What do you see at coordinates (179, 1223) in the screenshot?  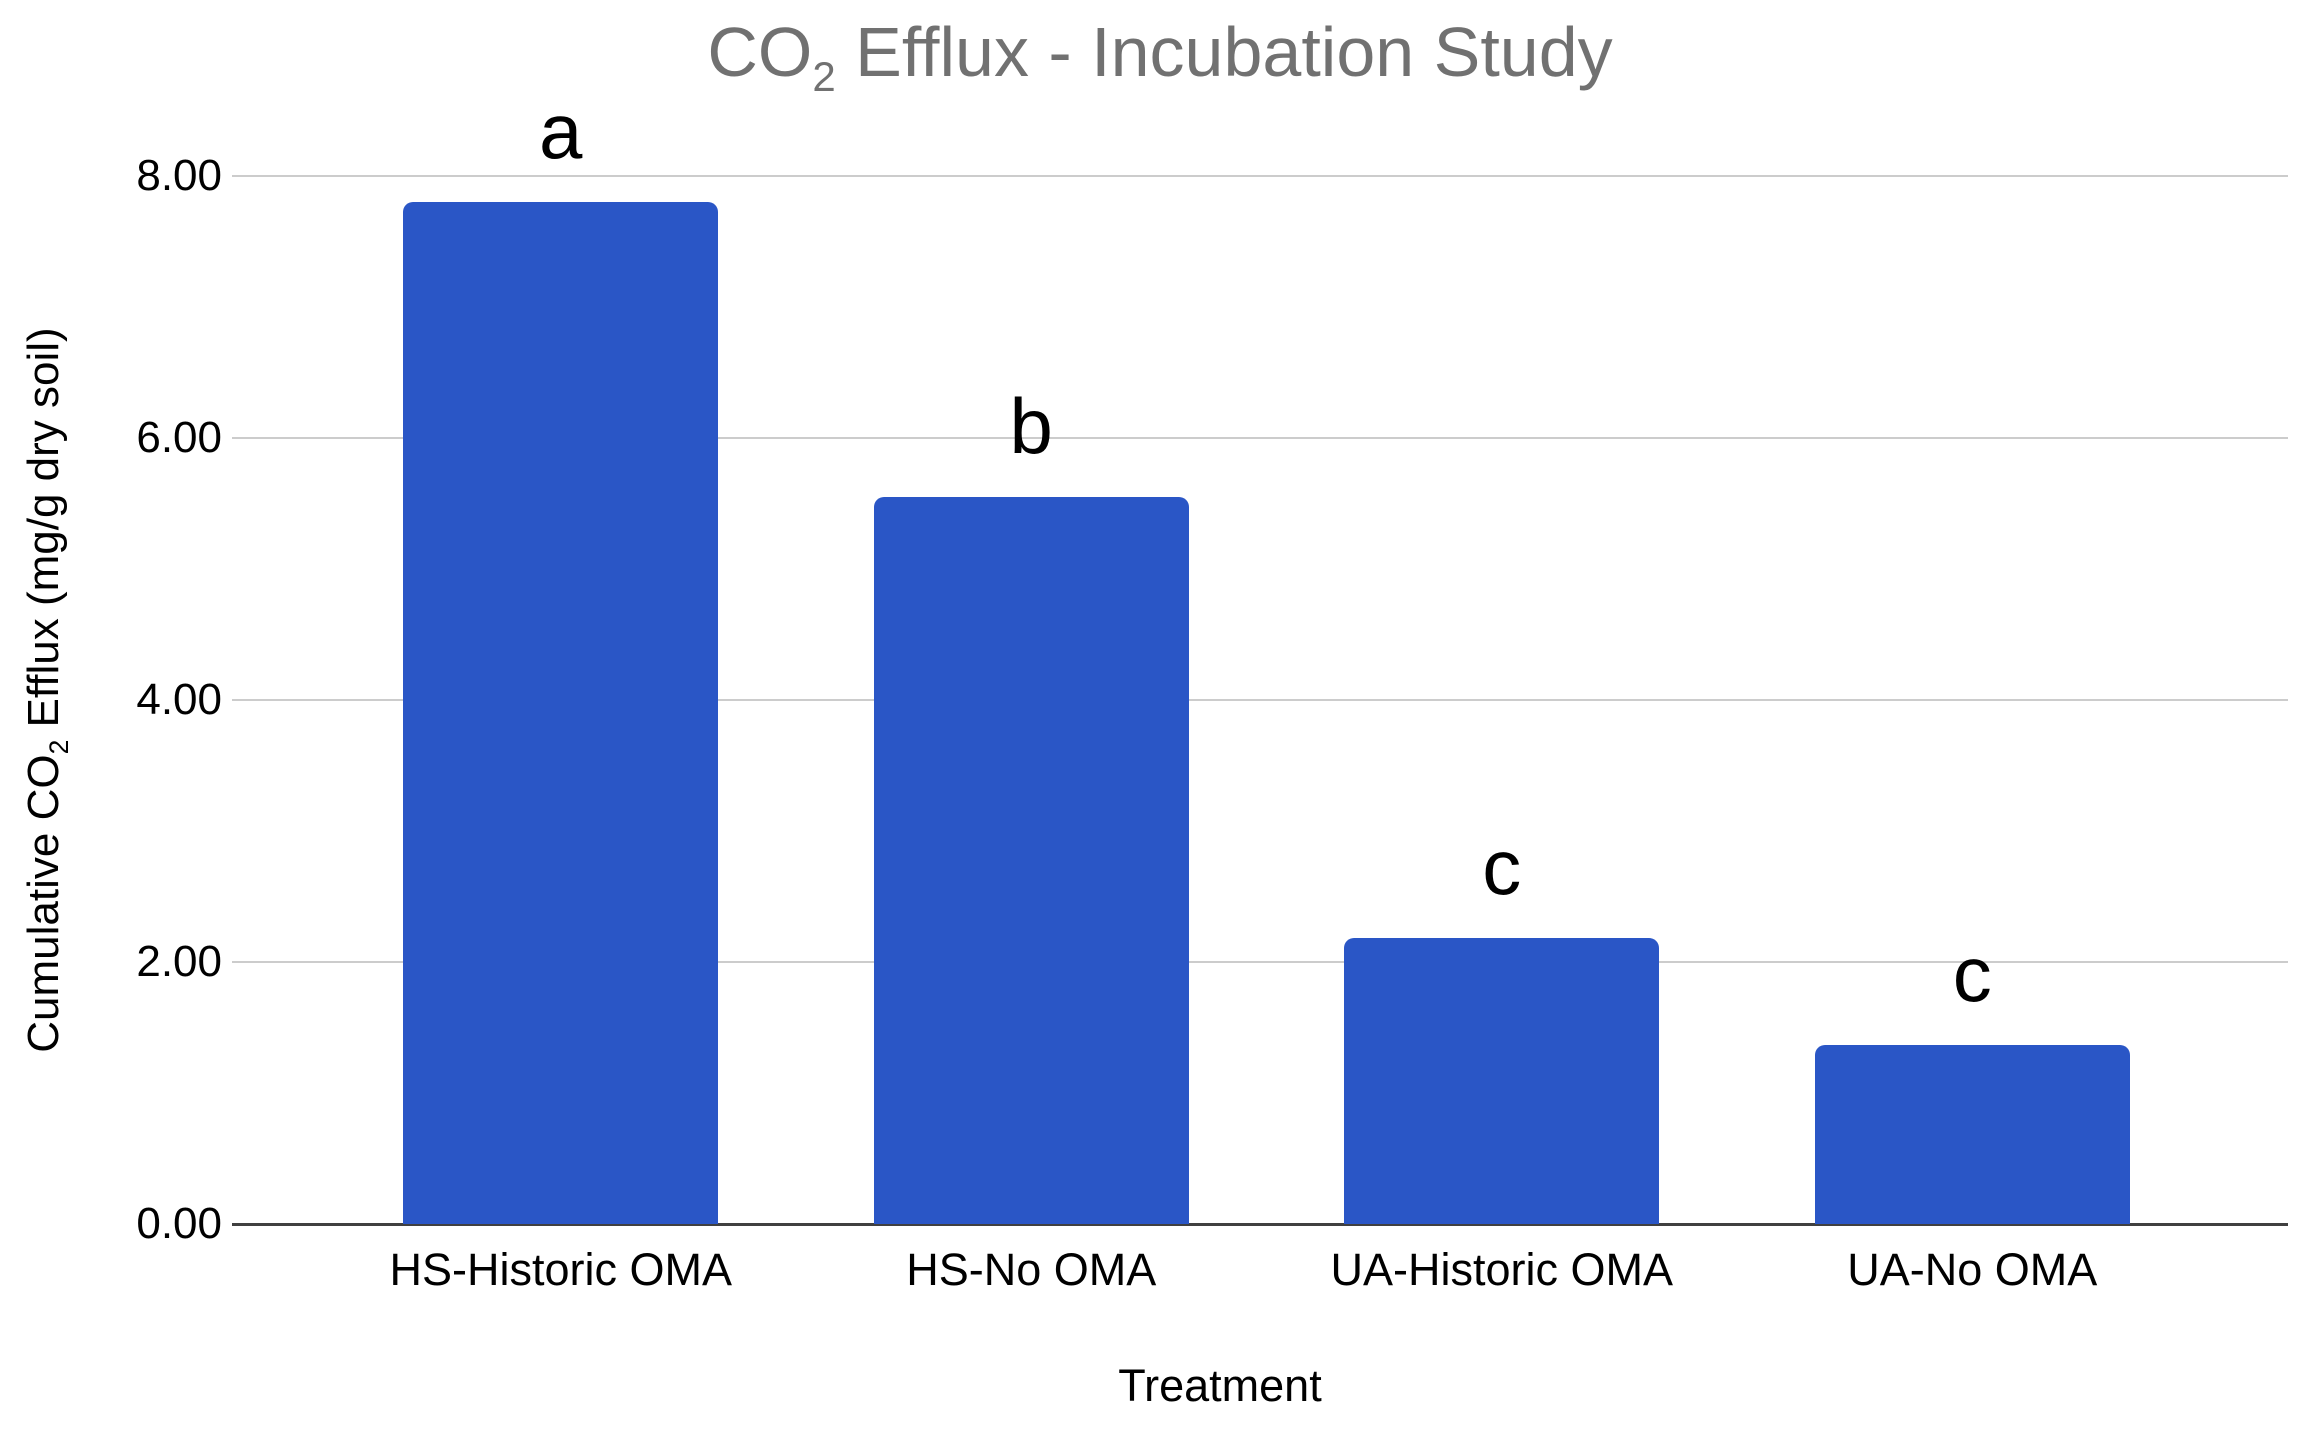 I see `y-tick-label-0.00: 0.00` at bounding box center [179, 1223].